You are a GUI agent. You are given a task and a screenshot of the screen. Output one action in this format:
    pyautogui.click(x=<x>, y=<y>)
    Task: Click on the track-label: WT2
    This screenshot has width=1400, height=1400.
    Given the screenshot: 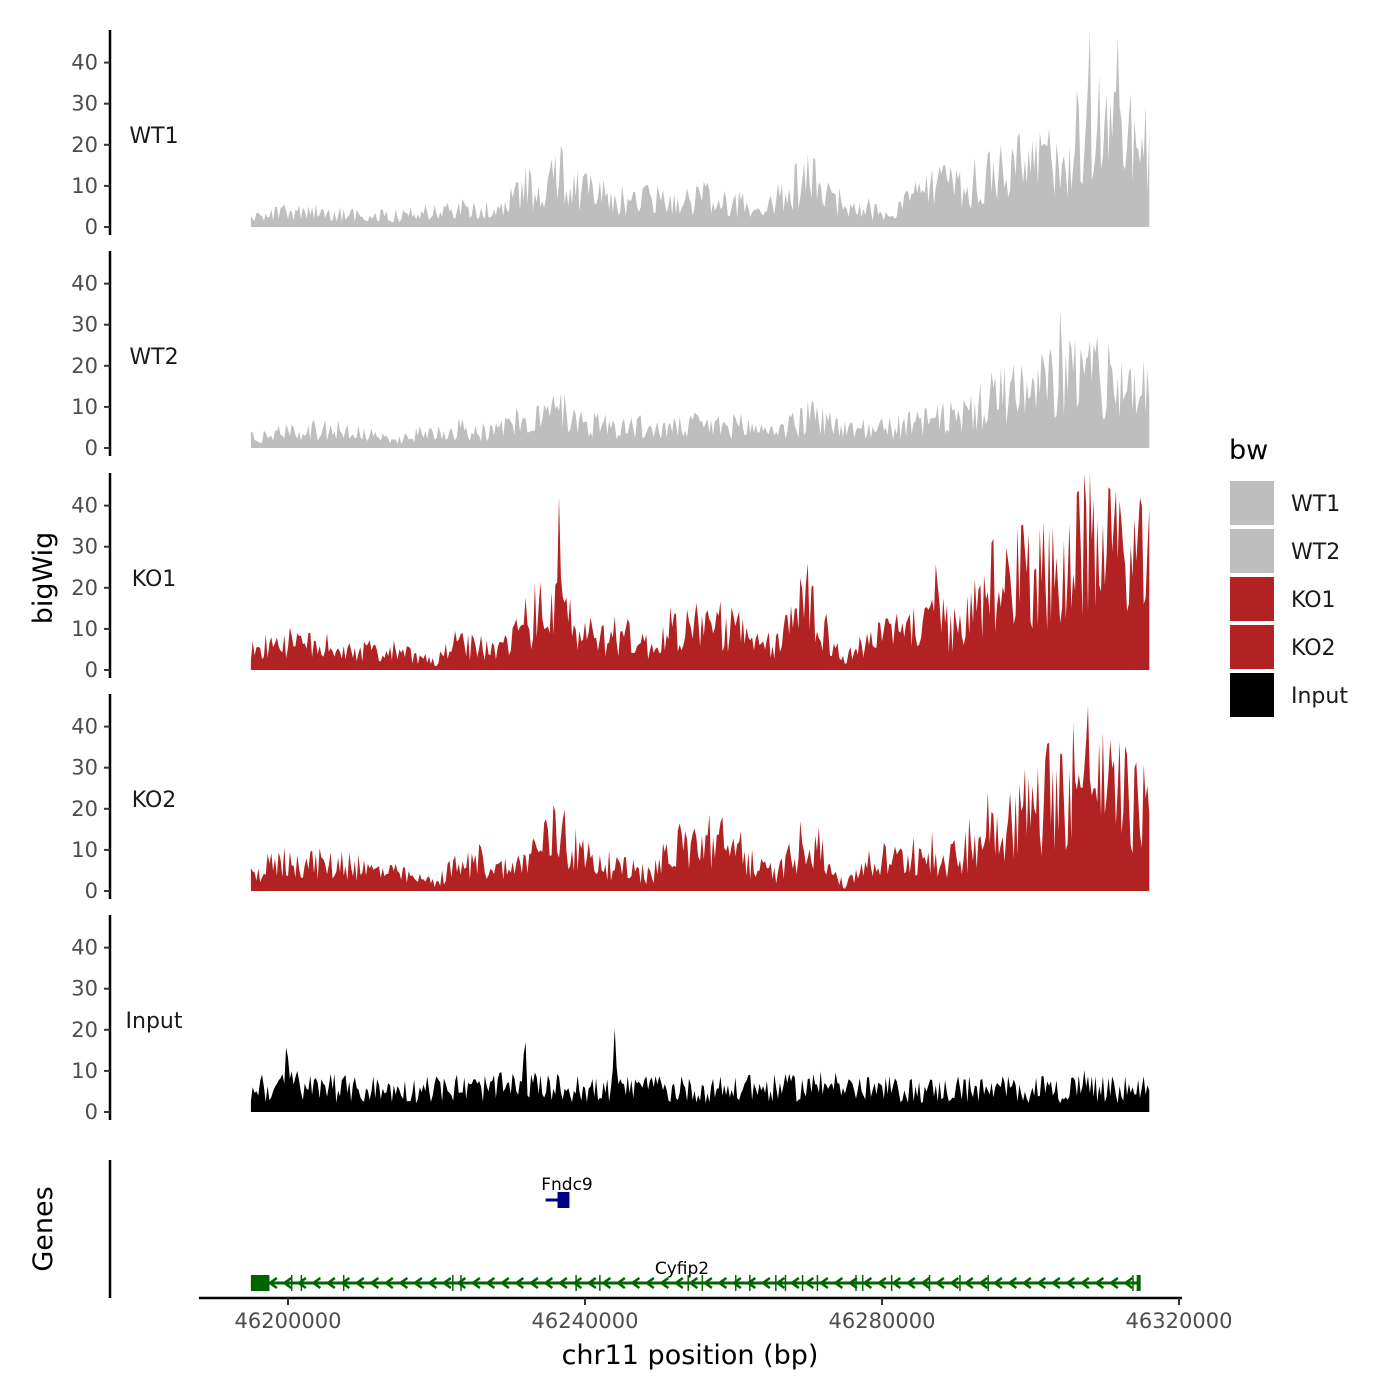 What is the action you would take?
    pyautogui.click(x=153, y=357)
    